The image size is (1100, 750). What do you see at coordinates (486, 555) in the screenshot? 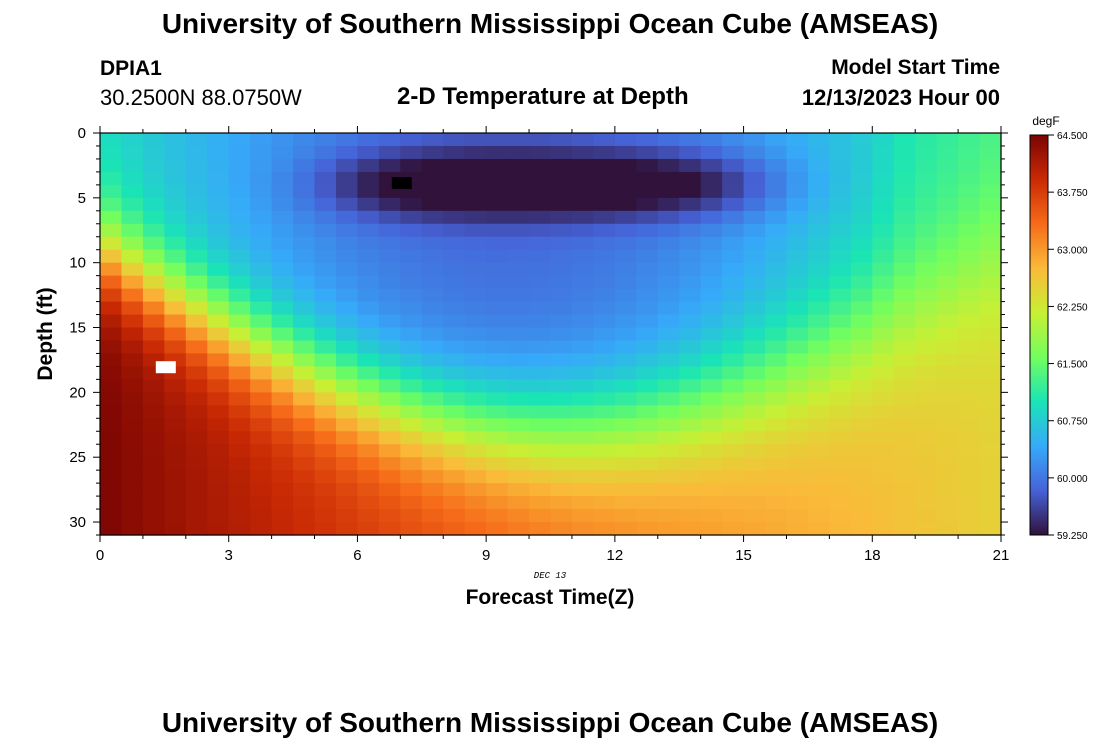
I see `x-tick-label: 9` at bounding box center [486, 555].